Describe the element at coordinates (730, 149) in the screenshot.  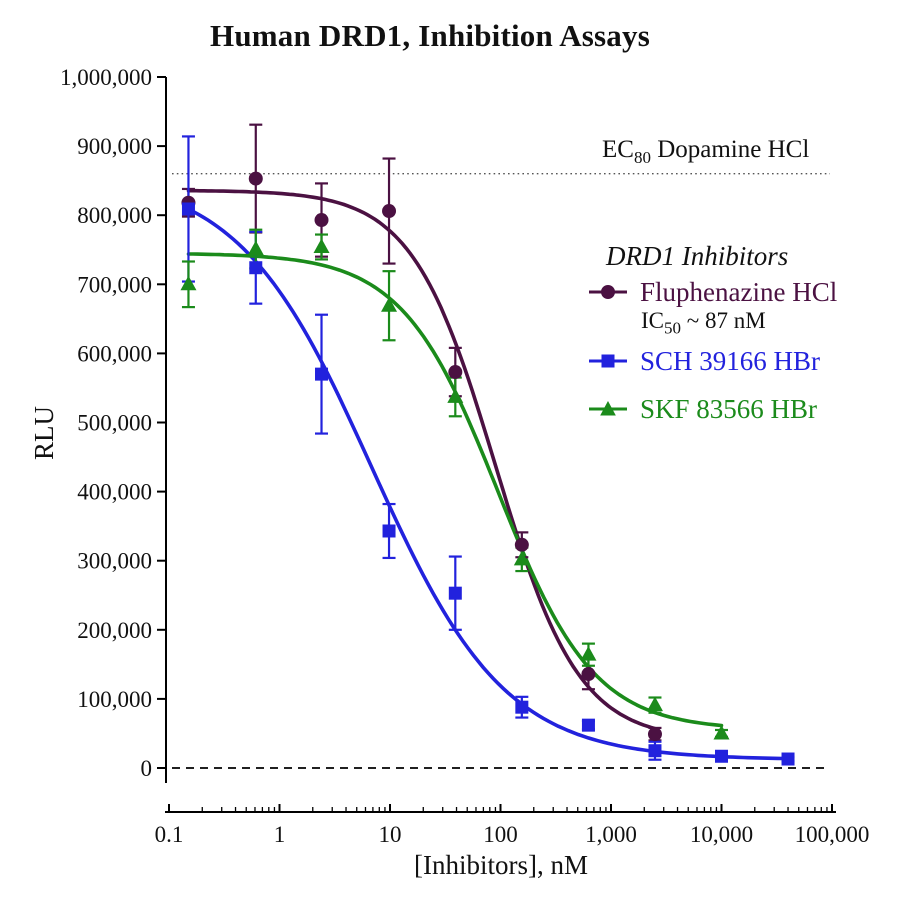
I see `ec80-label-suffix: Dopamine HCl` at that location.